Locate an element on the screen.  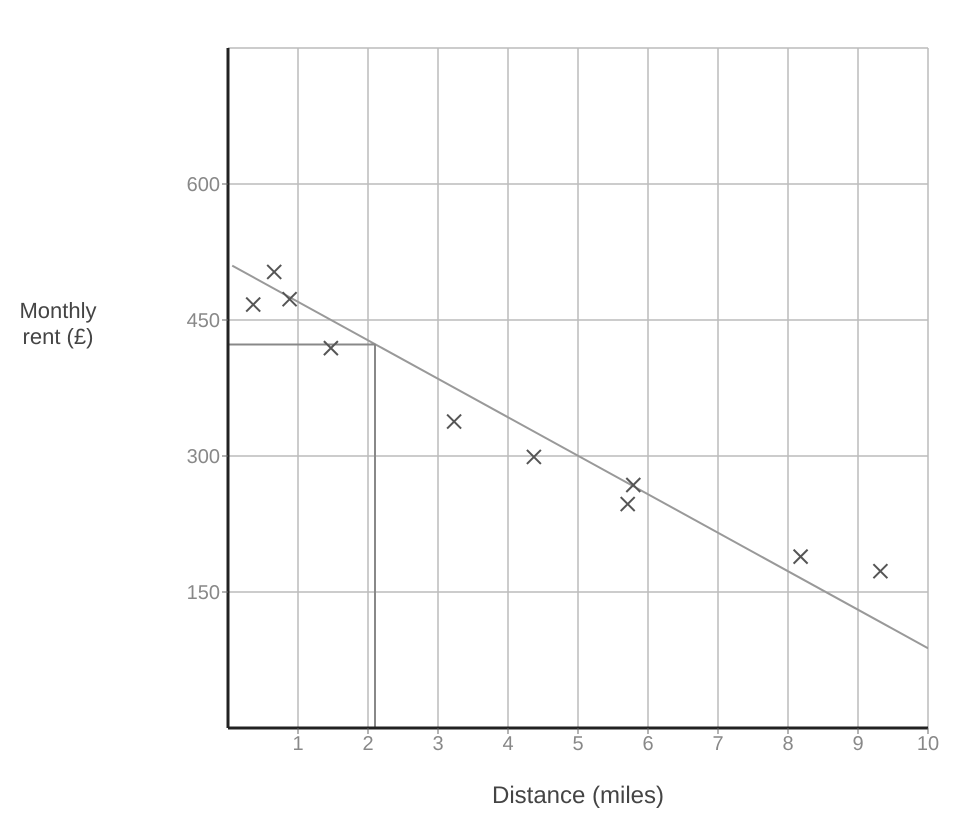
y-tick-label: 300 is located at coordinates (203, 457).